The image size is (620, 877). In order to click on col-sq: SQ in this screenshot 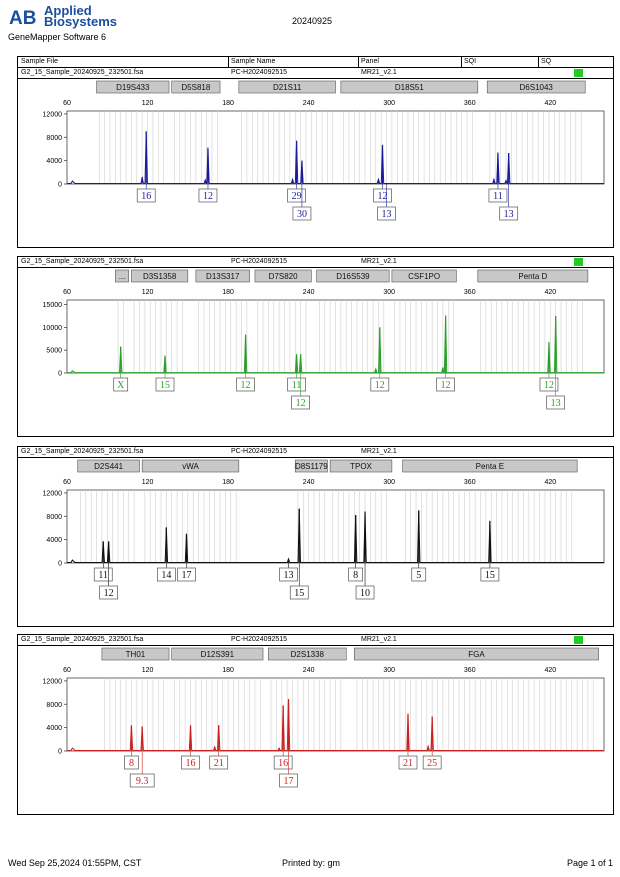, I will do `click(546, 61)`.